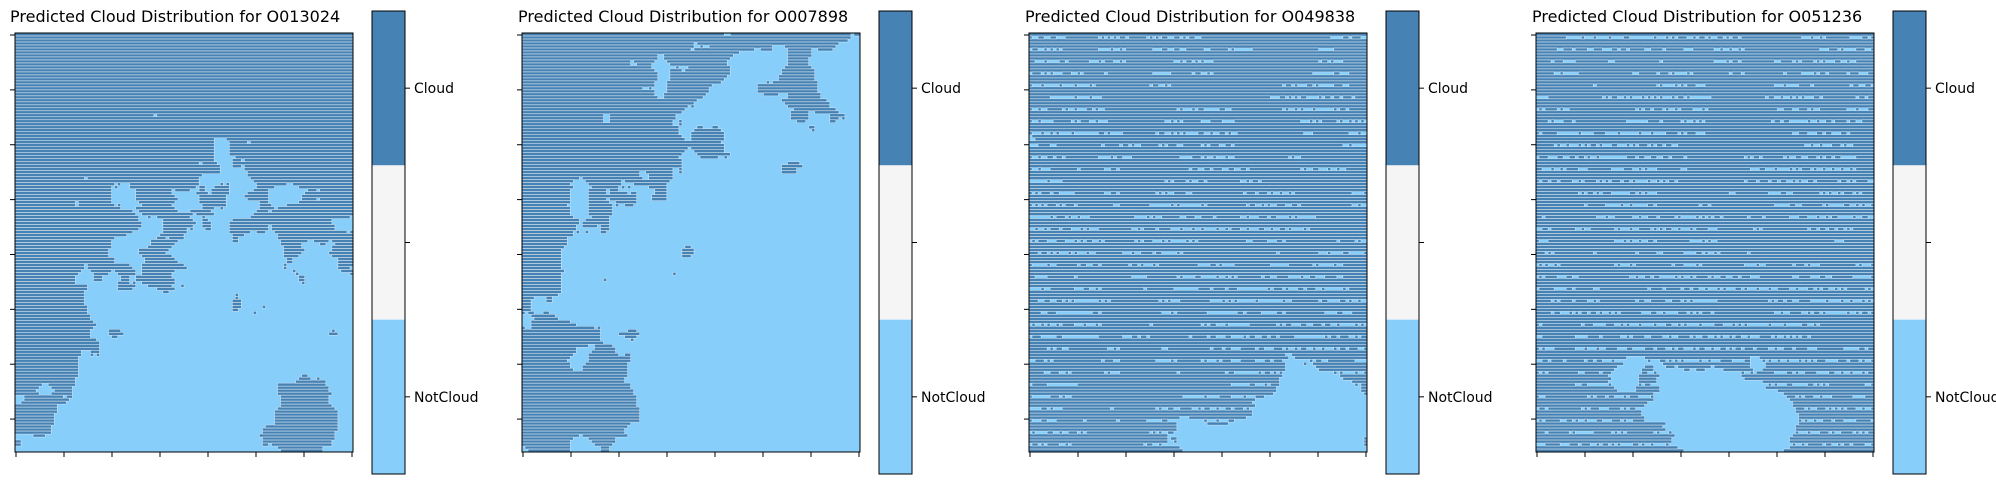 This screenshot has width=1996, height=483. I want to click on panel-title: Predicted Cloud Distribution for O049838, so click(1190, 16).